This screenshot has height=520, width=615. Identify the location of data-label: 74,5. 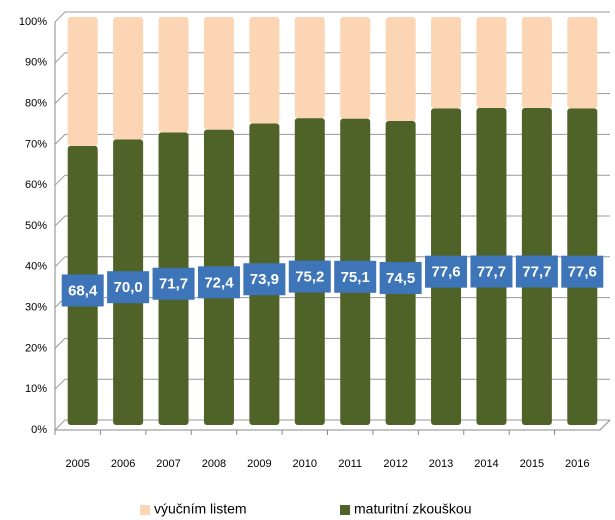
(400, 278).